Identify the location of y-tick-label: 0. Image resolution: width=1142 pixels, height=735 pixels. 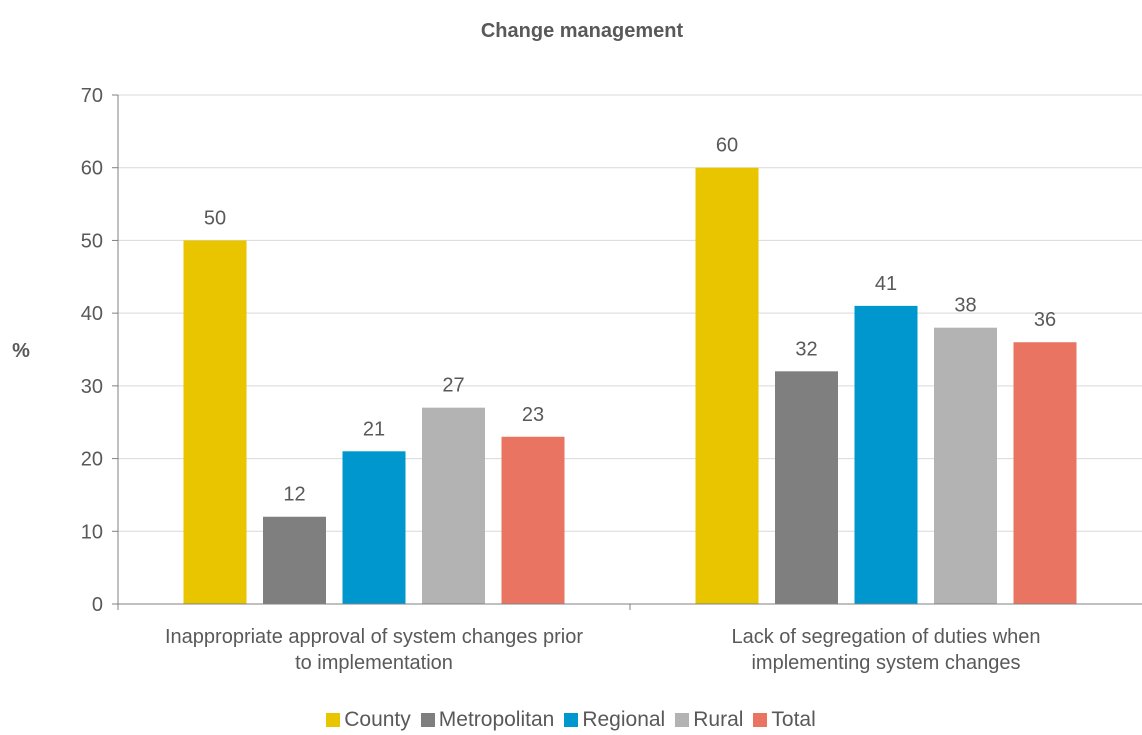
(97, 605).